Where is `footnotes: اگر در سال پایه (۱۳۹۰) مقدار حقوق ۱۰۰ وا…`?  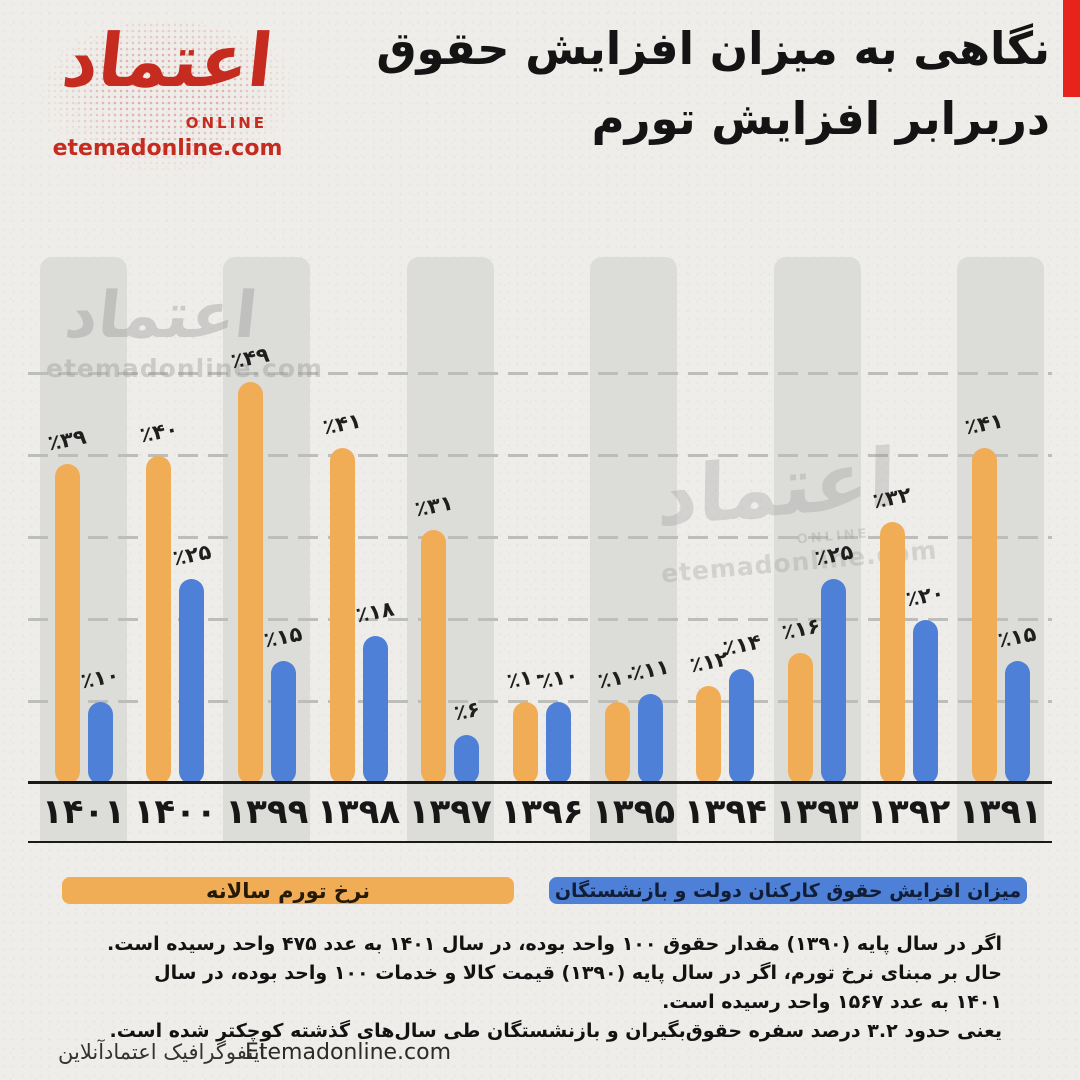
footnotes: اگر در سال پایه (۱۳۹۰) مقدار حقوق ۱۰۰ وا… is located at coordinates (552, 988).